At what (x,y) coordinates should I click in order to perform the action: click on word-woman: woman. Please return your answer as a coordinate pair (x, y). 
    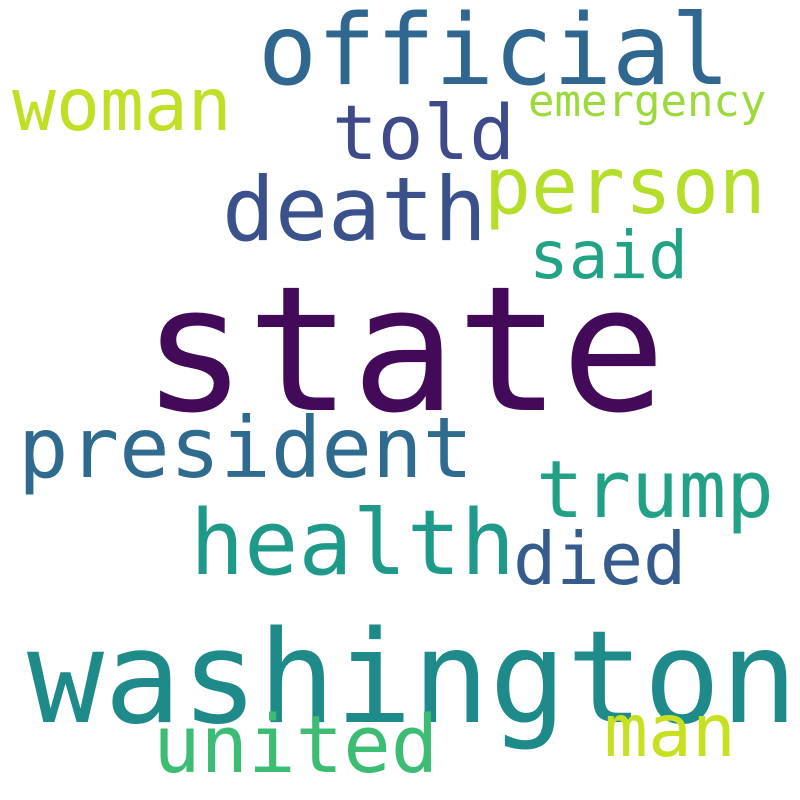
    Looking at the image, I should click on (122, 105).